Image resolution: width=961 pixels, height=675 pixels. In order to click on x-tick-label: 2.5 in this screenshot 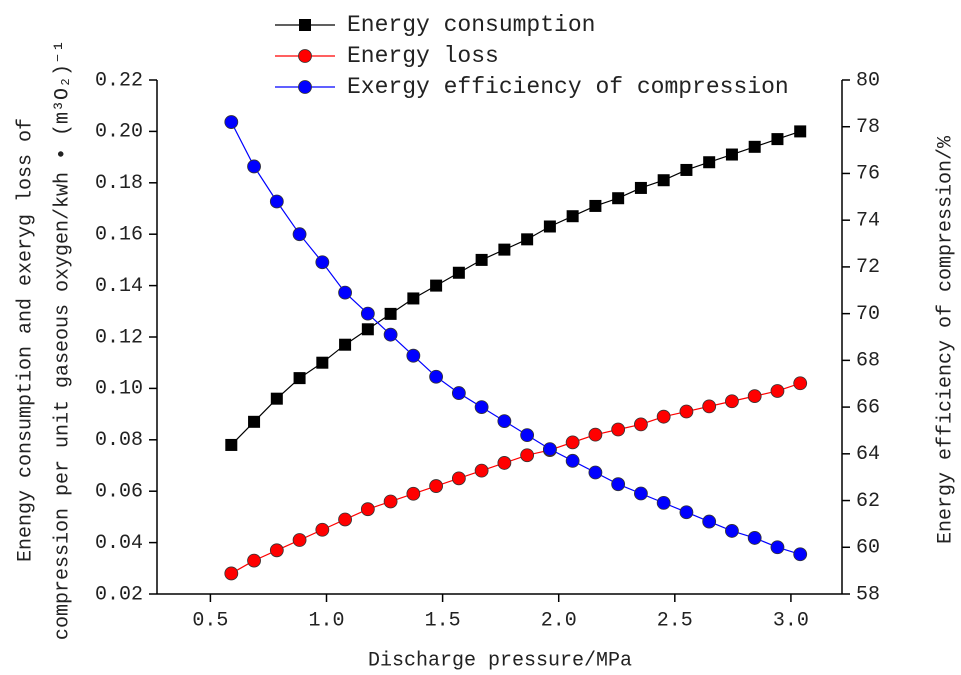, I will do `click(675, 620)`.